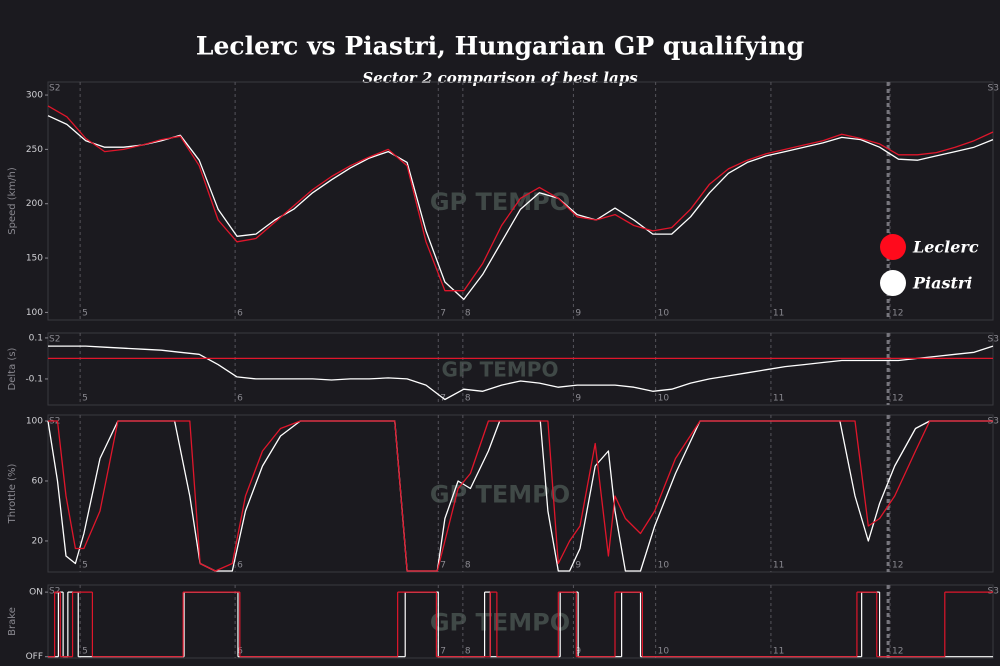  Describe the element at coordinates (12, 494) in the screenshot. I see `y-axis-label: Throttle (%)` at that location.